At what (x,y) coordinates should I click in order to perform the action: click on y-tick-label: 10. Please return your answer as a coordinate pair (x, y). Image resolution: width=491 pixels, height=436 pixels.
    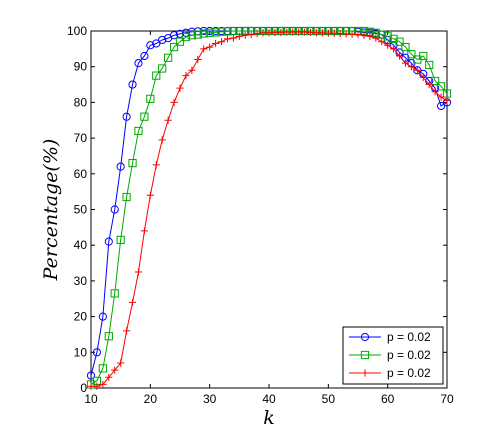
    Looking at the image, I should click on (81, 352).